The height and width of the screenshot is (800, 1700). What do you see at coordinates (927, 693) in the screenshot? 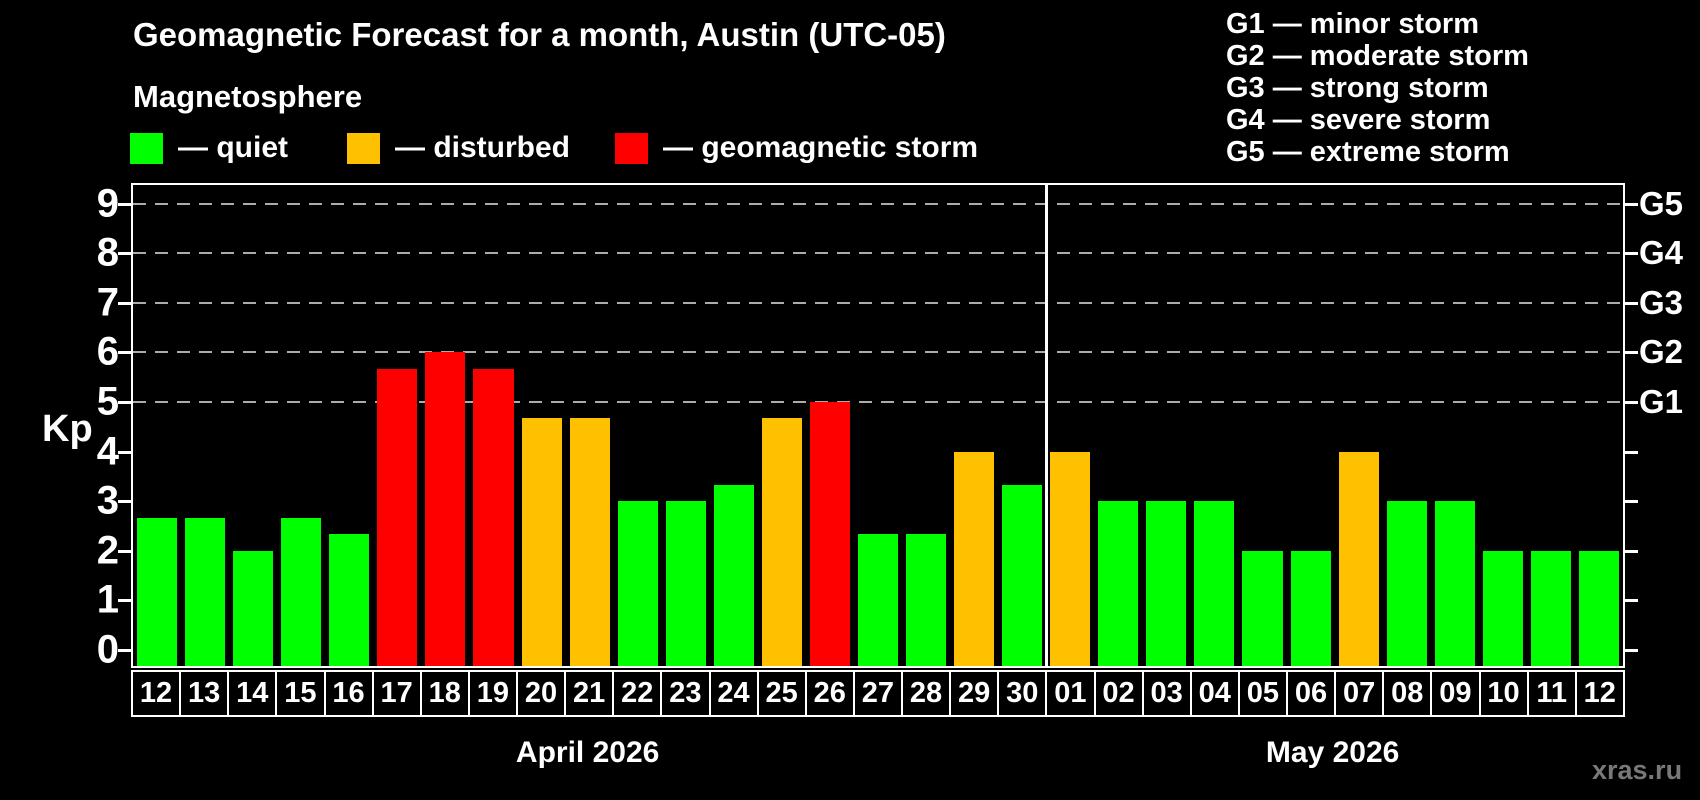
I see `day-label-cell: 28` at bounding box center [927, 693].